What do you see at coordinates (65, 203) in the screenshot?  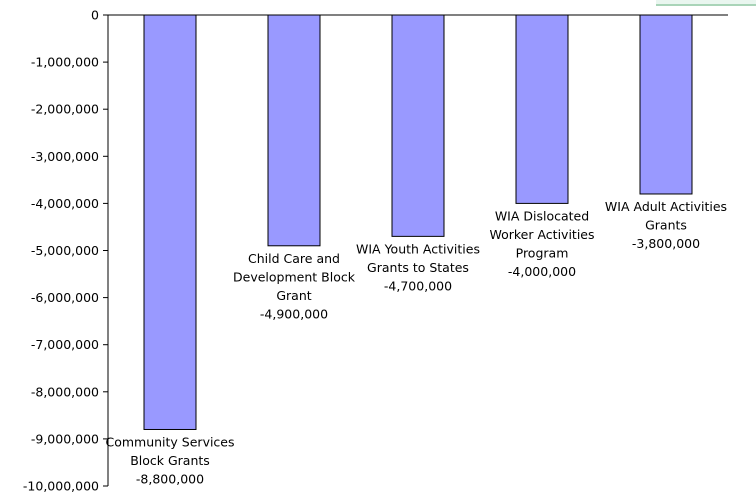 I see `y-tick-label: -4,000,000` at bounding box center [65, 203].